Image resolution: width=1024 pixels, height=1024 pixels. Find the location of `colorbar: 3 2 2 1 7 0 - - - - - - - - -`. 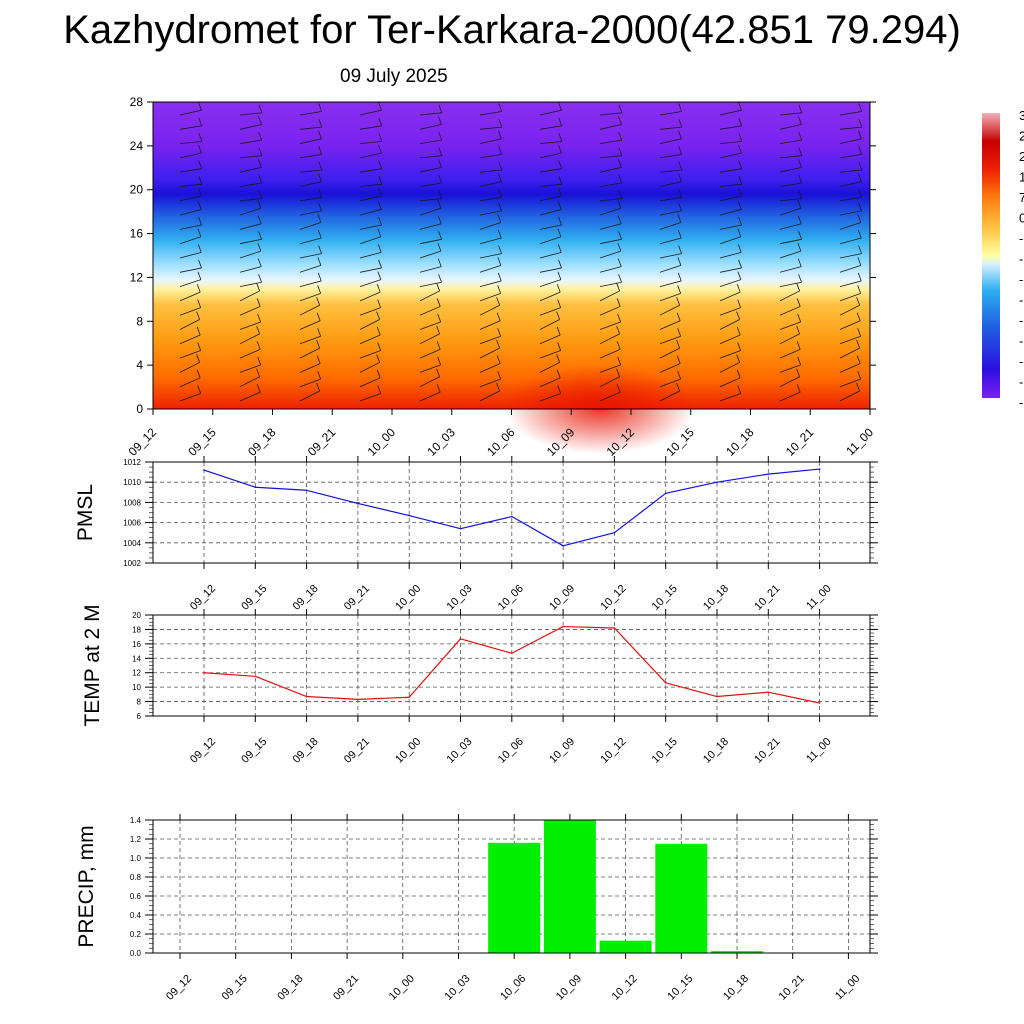

colorbar: 3 2 2 1 7 0 - - - - - - - - - is located at coordinates (1003, 259).